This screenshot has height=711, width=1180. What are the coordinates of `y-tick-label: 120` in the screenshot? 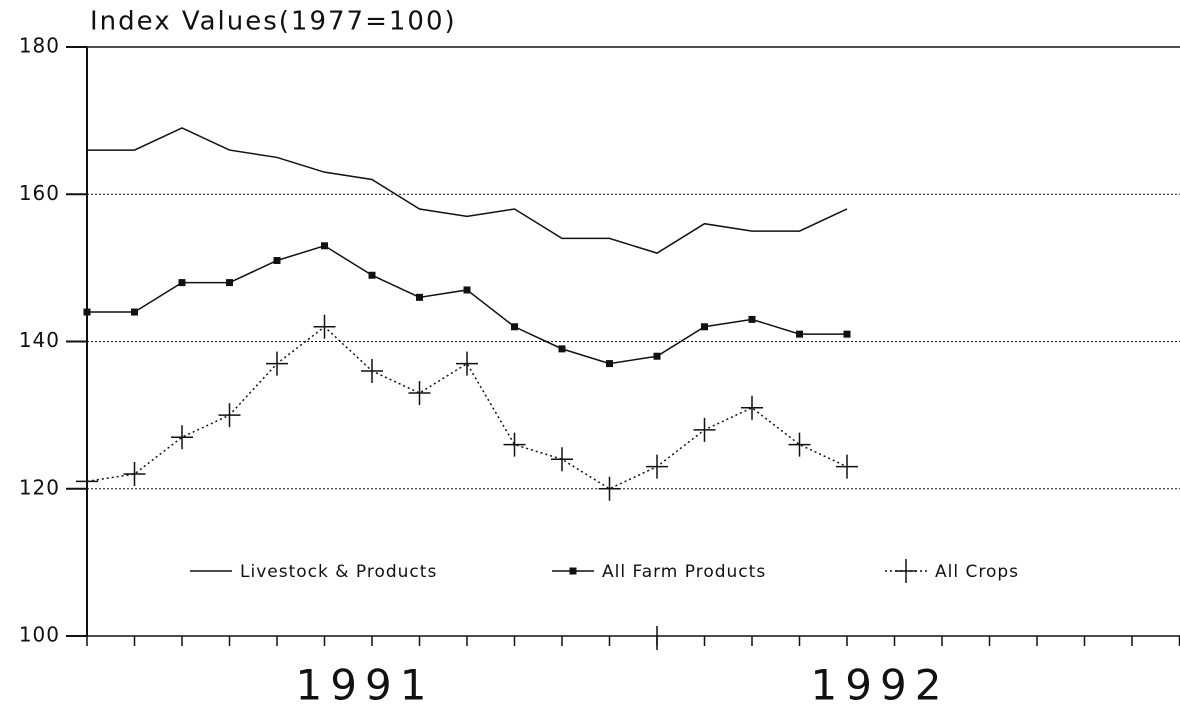 It's located at (39, 487).